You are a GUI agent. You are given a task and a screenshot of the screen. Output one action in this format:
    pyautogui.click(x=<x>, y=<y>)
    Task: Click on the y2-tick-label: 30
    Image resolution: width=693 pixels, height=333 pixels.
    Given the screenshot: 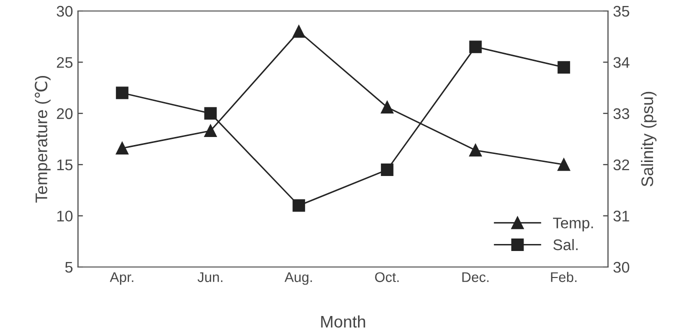 What is the action you would take?
    pyautogui.click(x=621, y=267)
    